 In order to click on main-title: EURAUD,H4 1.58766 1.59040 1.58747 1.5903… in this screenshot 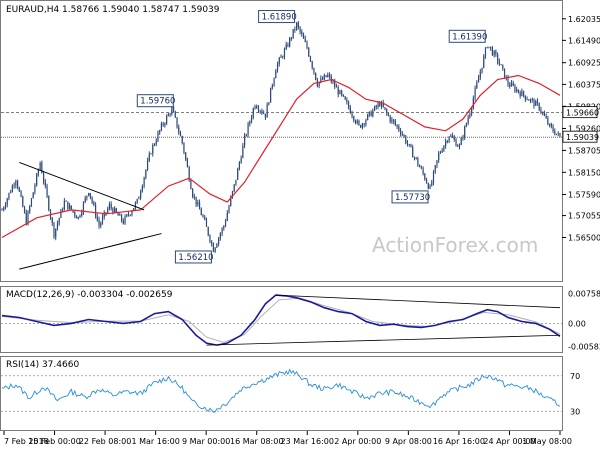, I will do `click(113, 10)`.